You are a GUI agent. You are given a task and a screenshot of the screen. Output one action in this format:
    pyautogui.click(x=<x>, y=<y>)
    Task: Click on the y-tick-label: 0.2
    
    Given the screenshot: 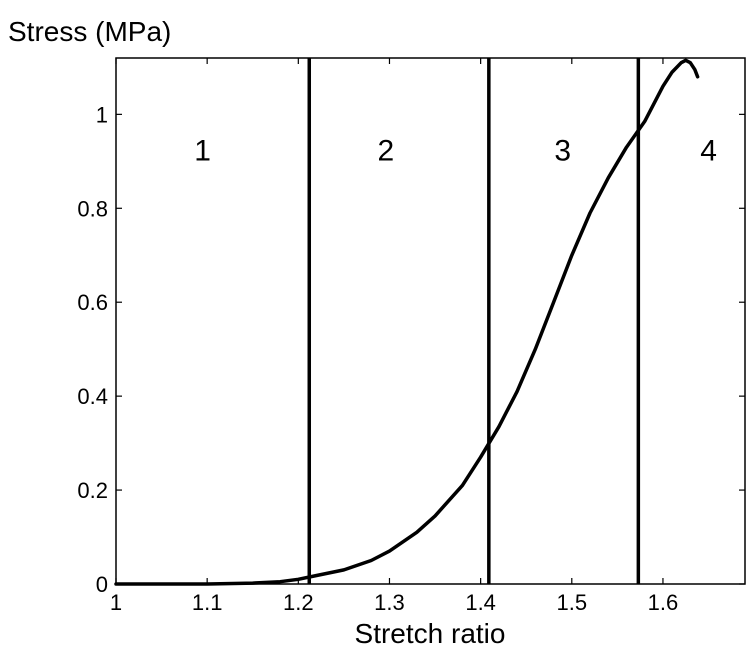 What is the action you would take?
    pyautogui.click(x=92, y=490)
    